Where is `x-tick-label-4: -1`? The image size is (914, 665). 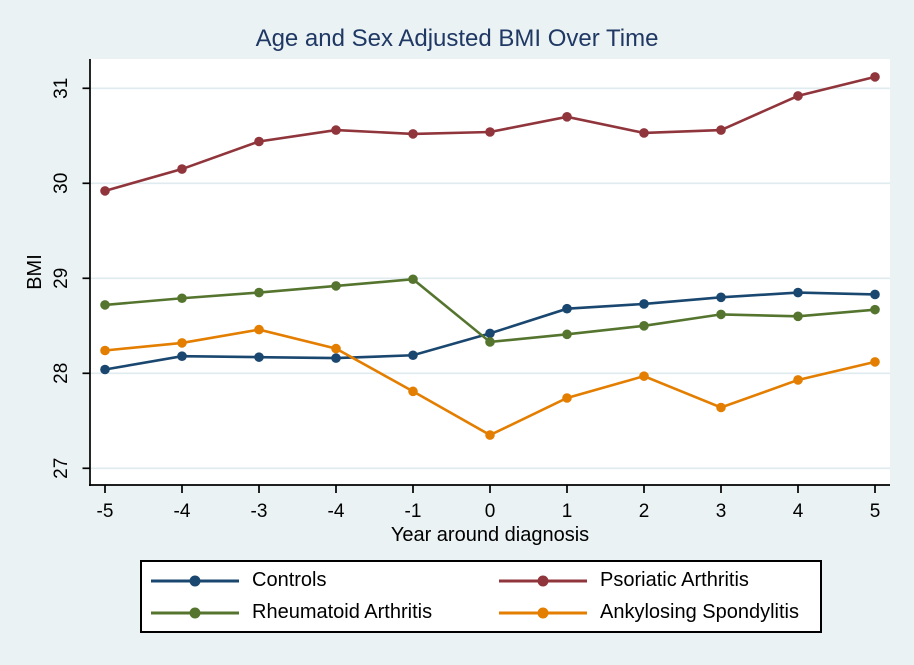
x-tick-label-4: -1 is located at coordinates (413, 511).